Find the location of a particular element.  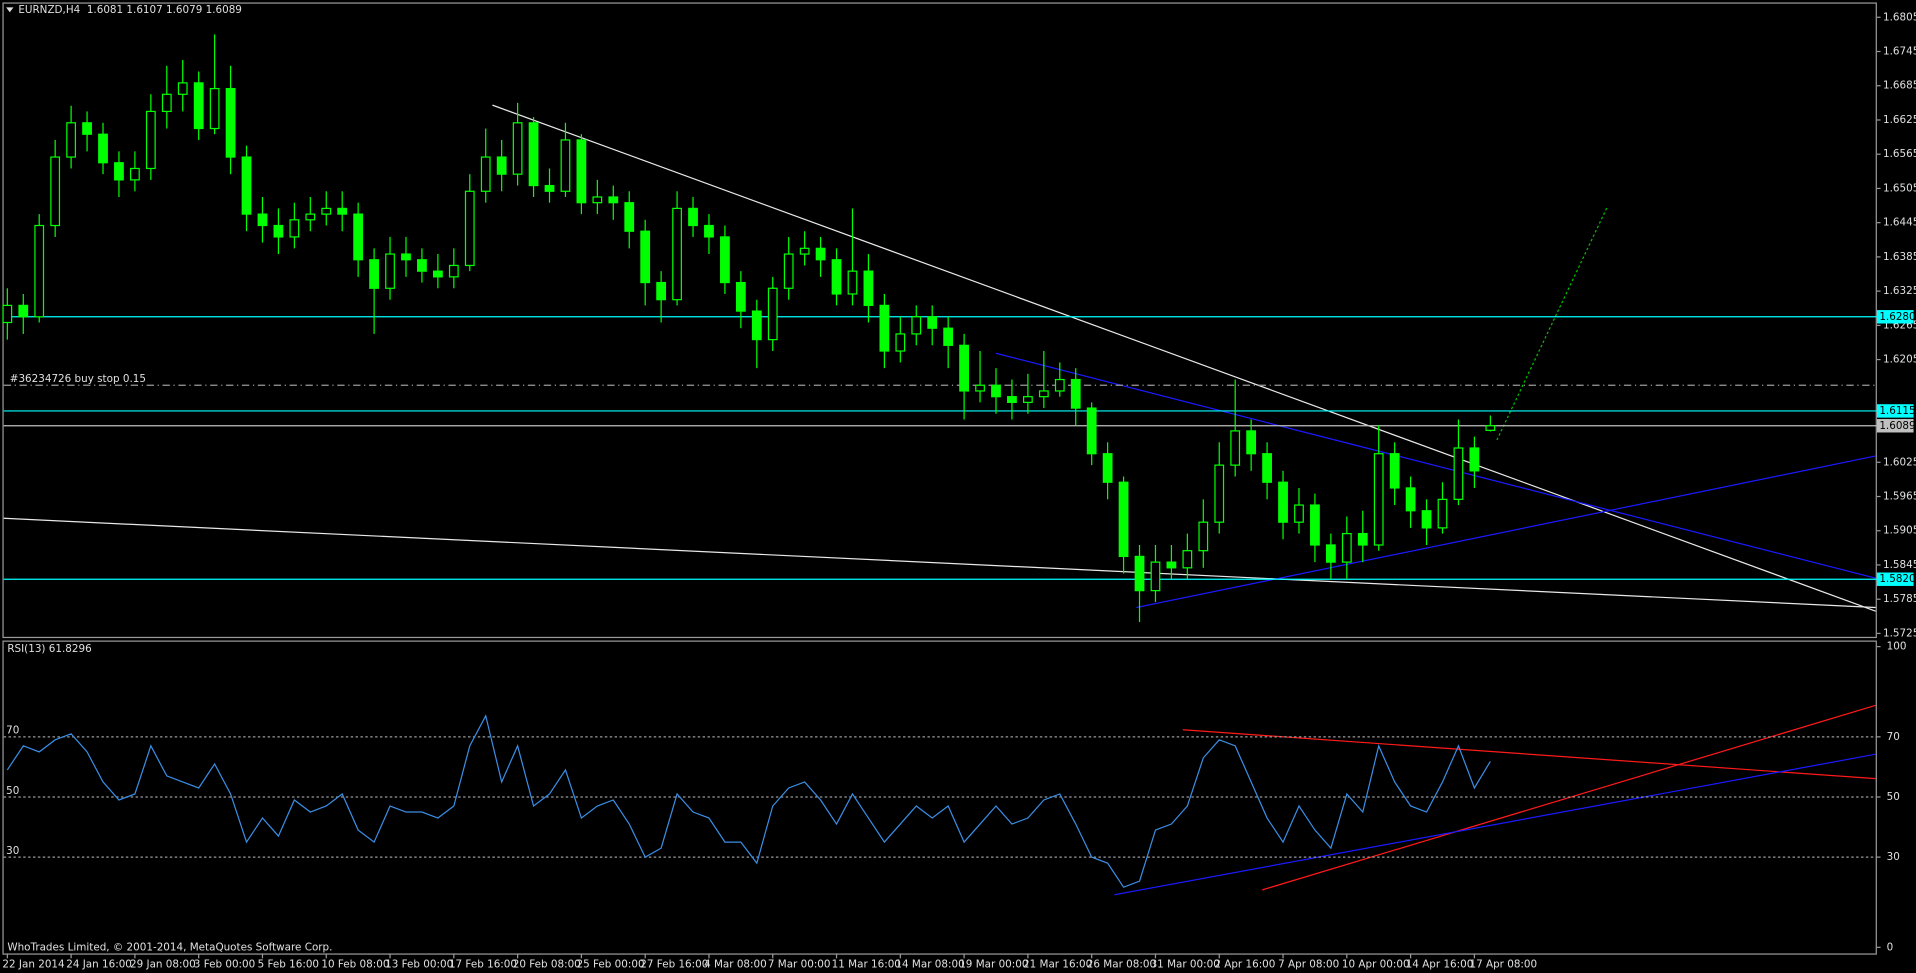

x-tick-label: 10 Feb 08:00 is located at coordinates (355, 964).